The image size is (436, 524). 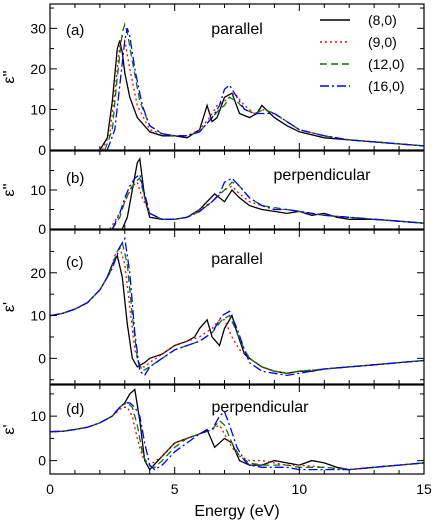 I want to click on legend: (8,0) (9,0) (12,0) (16,0), so click(x=362, y=53).